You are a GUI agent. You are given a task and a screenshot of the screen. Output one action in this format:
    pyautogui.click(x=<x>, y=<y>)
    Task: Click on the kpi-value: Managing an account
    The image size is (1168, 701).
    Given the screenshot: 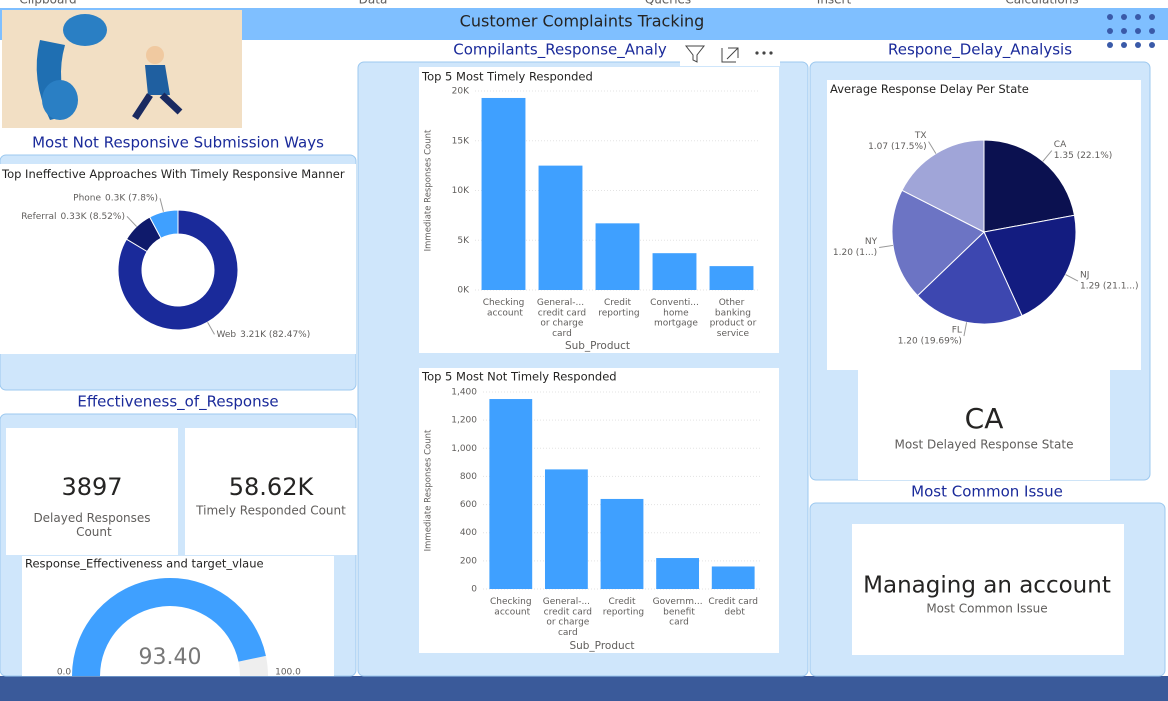 What is the action you would take?
    pyautogui.click(x=987, y=586)
    